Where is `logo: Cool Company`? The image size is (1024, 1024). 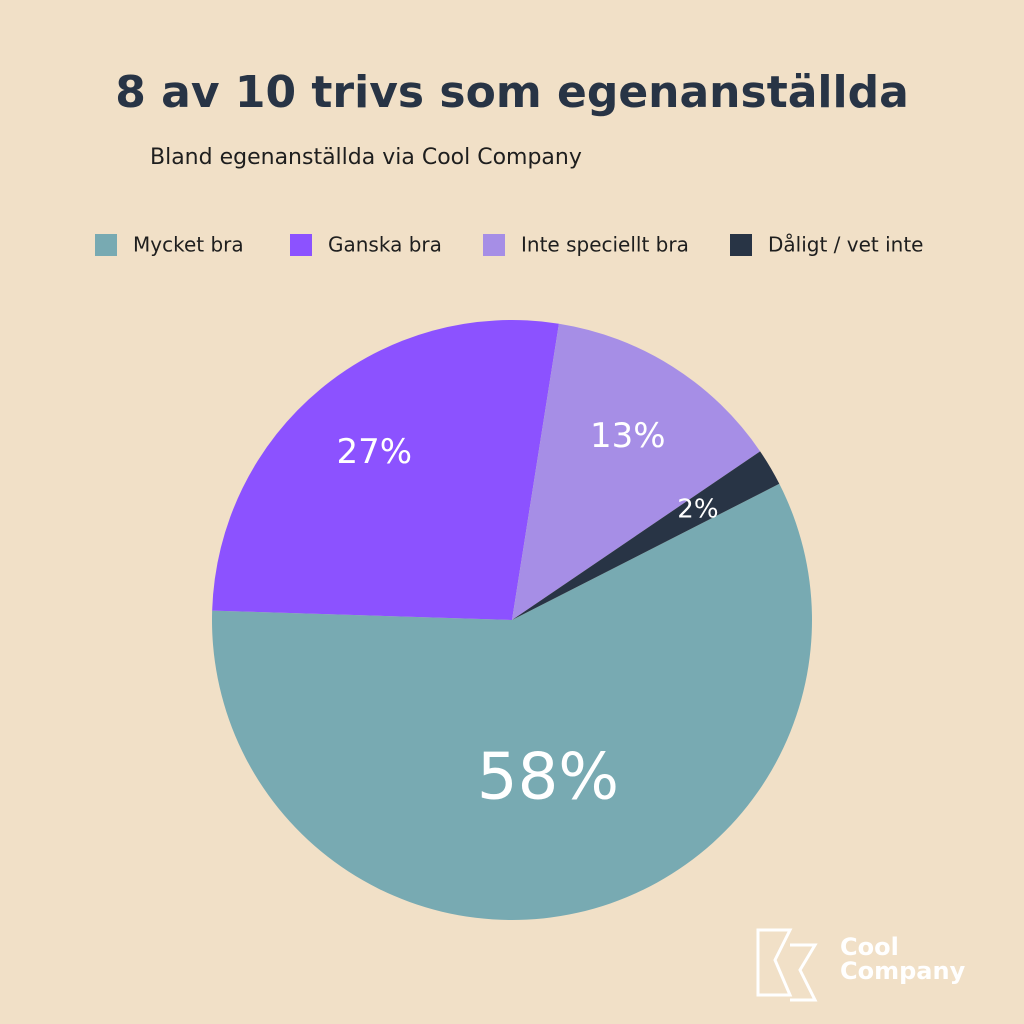 logo: Cool Company is located at coordinates (861, 965).